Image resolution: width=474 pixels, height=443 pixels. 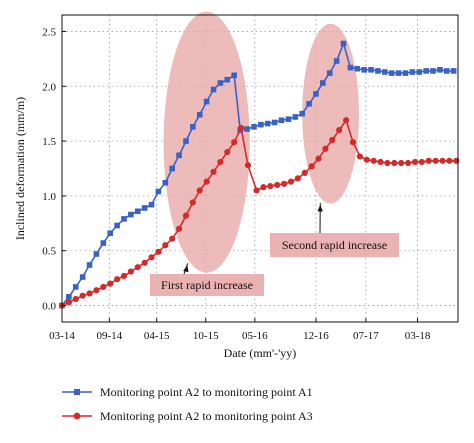 I want to click on annotation-2: Second rapid increase, so click(x=334, y=230).